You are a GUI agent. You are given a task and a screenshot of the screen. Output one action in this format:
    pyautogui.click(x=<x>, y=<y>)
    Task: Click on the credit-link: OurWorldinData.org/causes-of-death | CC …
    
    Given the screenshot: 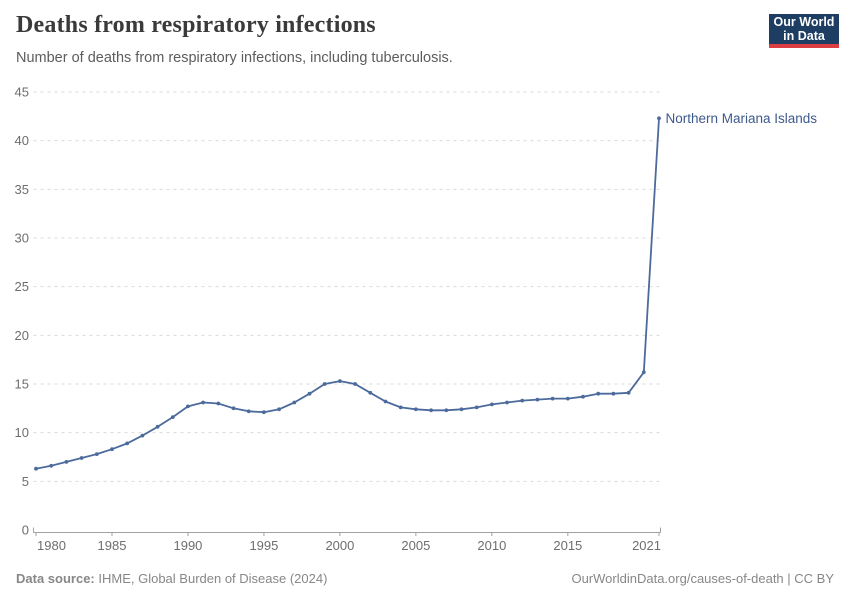 What is the action you would take?
    pyautogui.click(x=702, y=578)
    